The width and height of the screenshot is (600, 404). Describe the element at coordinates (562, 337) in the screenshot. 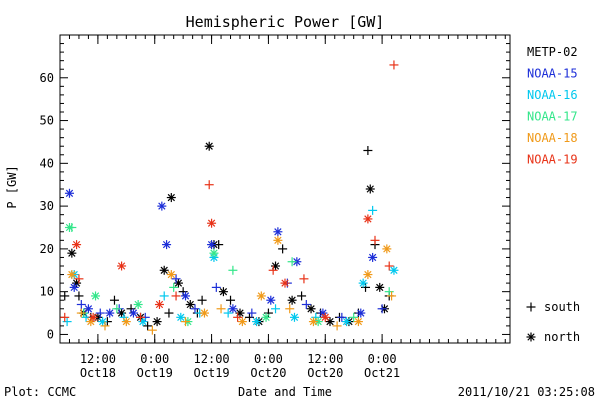

I see `marker-legend-north: north` at that location.